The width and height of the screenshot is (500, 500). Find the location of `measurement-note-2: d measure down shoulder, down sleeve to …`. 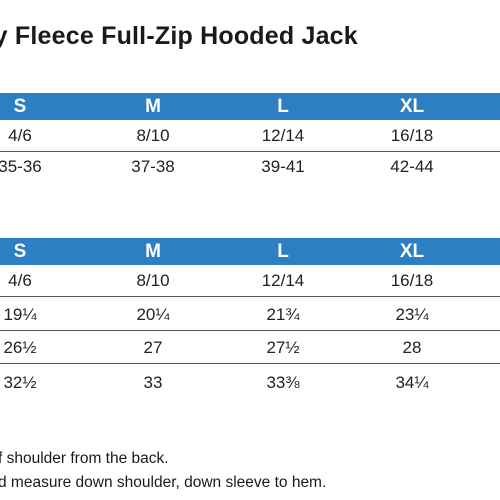

measurement-note-2: d measure down shoulder, down sleeve to … is located at coordinates (250, 484).